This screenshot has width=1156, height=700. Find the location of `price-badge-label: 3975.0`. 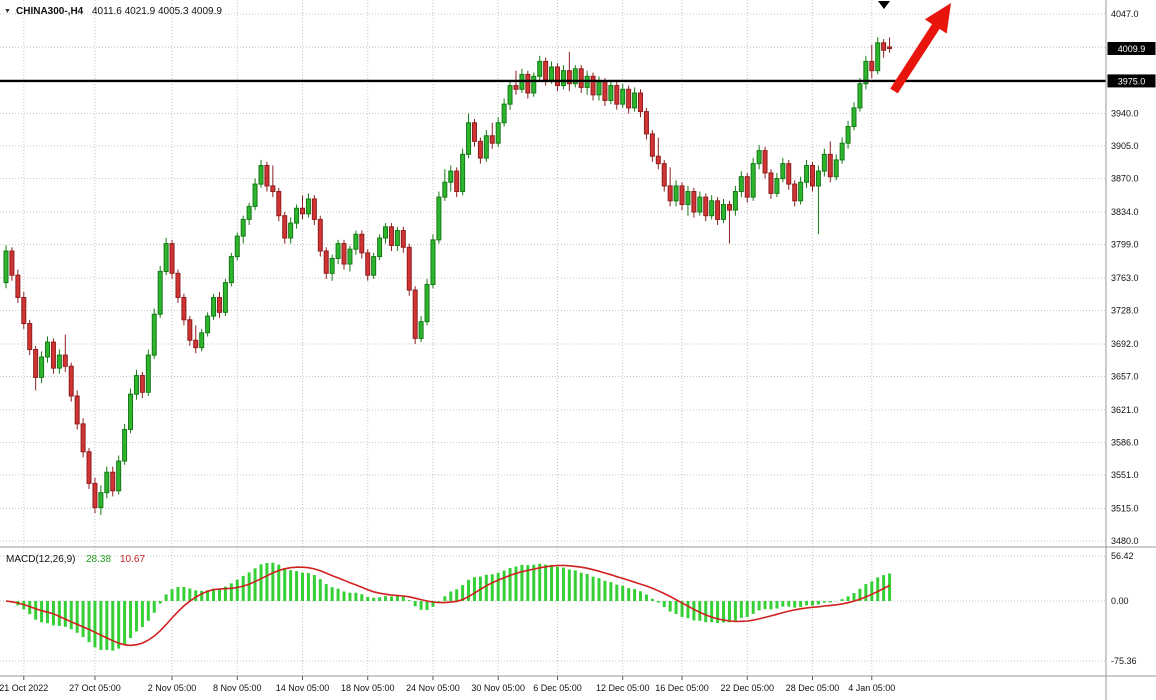

price-badge-label: 3975.0 is located at coordinates (1132, 81).